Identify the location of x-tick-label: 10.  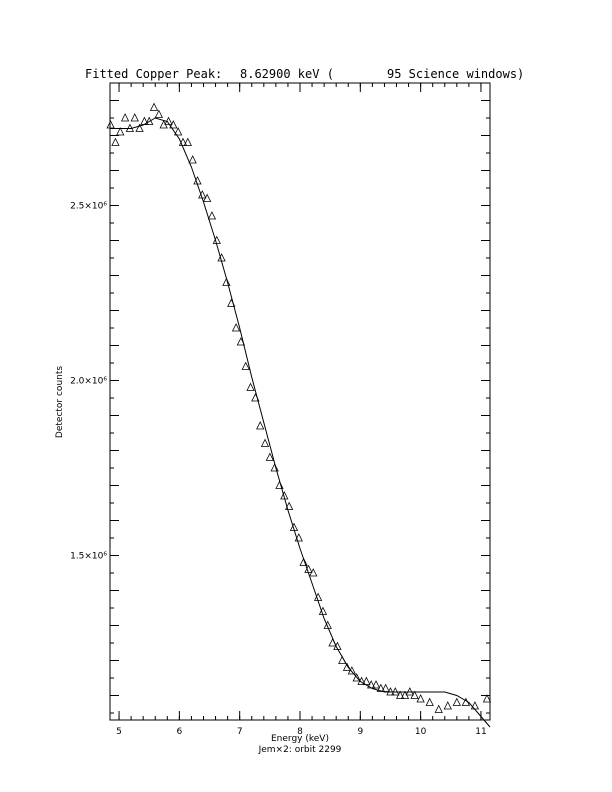
(421, 732).